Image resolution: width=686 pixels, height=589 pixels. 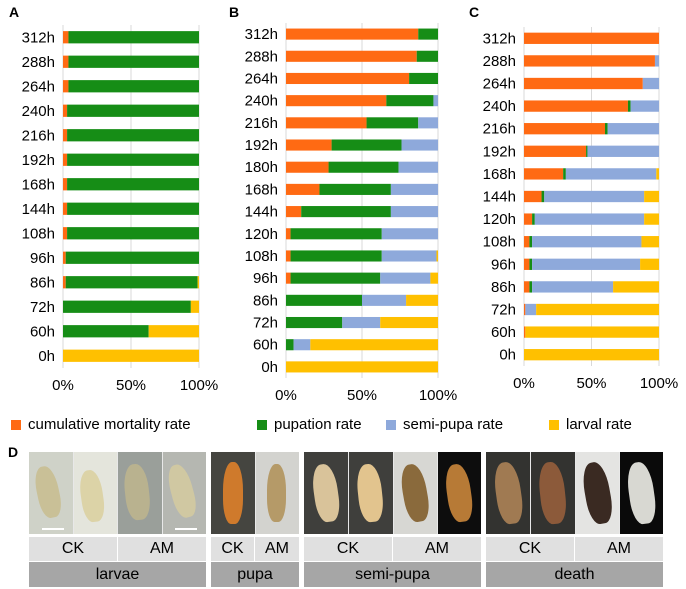 What do you see at coordinates (531, 309) in the screenshot?
I see `bar-c-72h-semi-pupa-rate` at bounding box center [531, 309].